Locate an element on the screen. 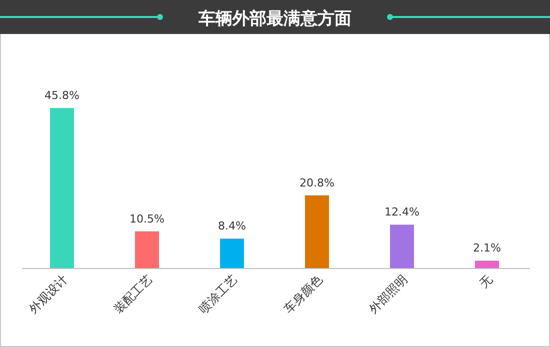 This screenshot has width=550, height=347. chart-title: 车辆外部最满意方面 is located at coordinates (275, 19).